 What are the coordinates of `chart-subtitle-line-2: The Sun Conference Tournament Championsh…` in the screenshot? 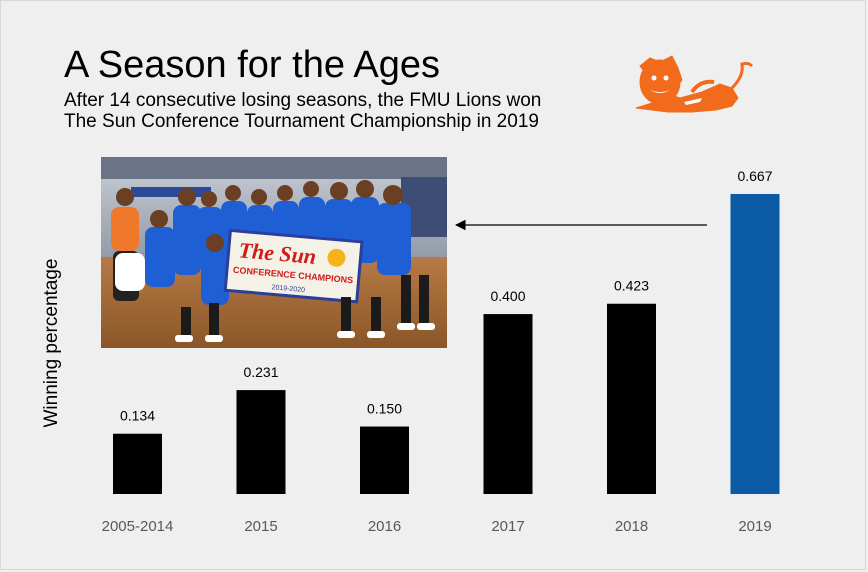 It's located at (301, 121).